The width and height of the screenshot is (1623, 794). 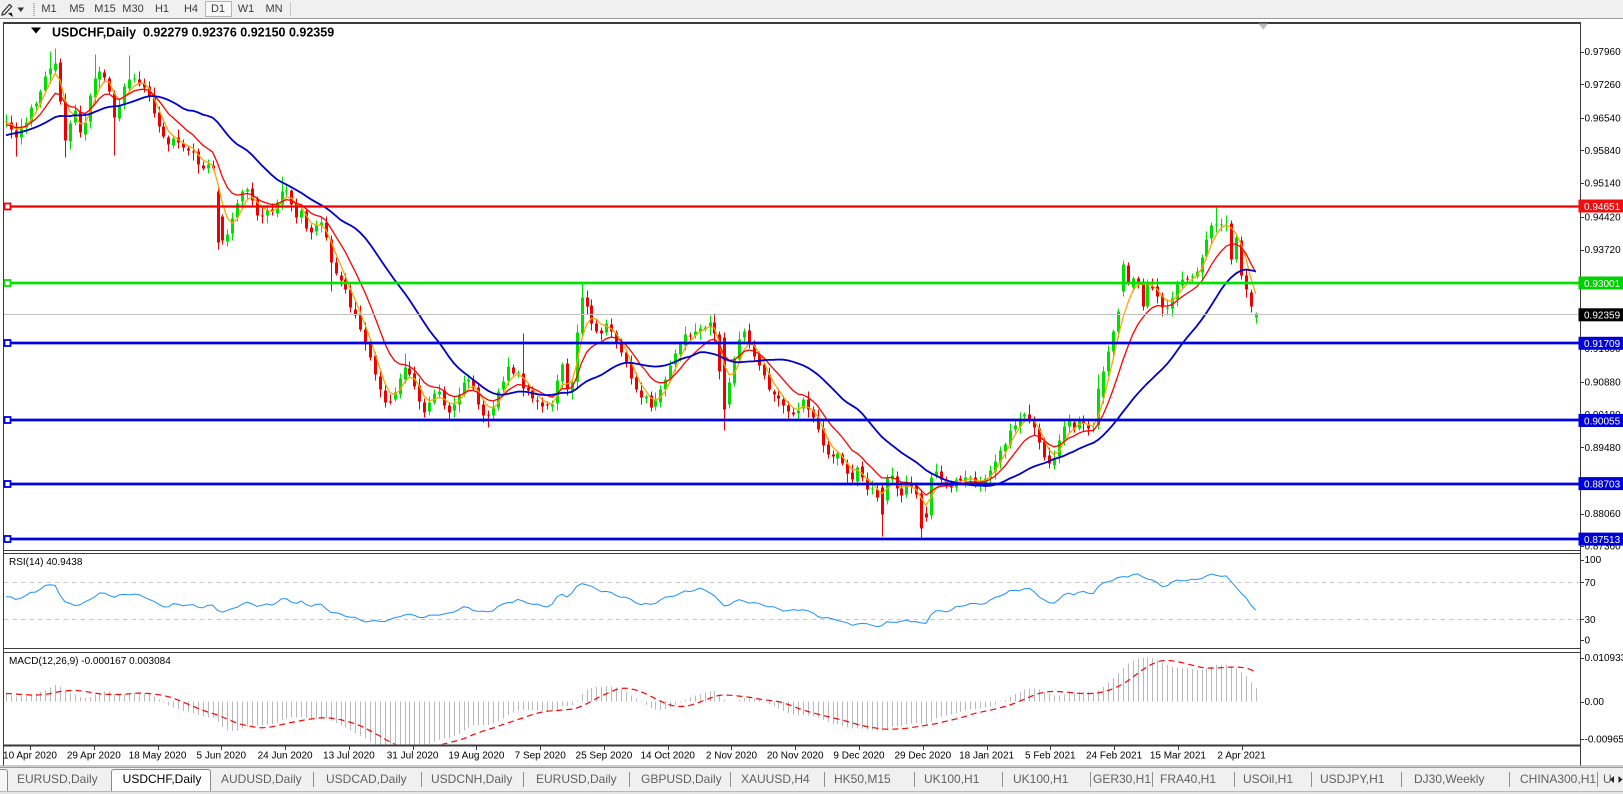 I want to click on svg-text: 29 Apr 2020, so click(x=94, y=756).